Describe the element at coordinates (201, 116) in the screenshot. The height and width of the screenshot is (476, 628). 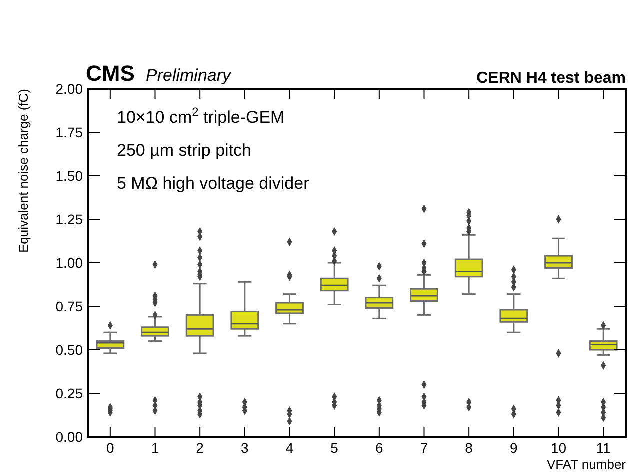
I see `annotation: 10×10 cm$^{2}$ triple-GEM` at that location.